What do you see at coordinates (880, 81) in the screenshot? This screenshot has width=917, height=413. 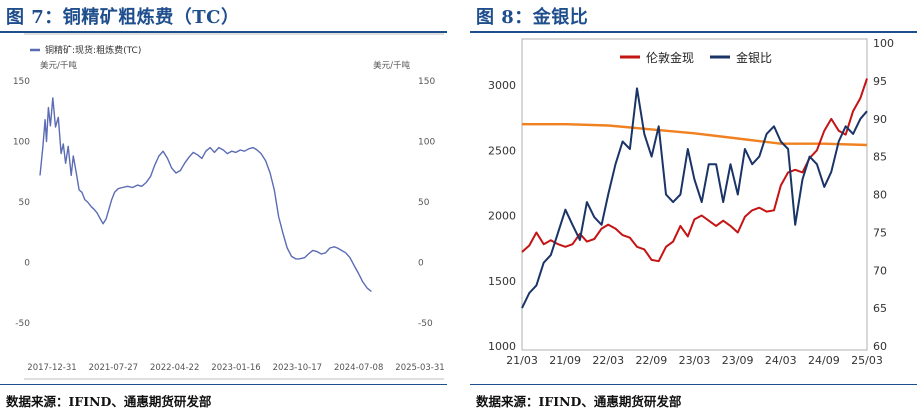 I see `y-tick-right: 95` at bounding box center [880, 81].